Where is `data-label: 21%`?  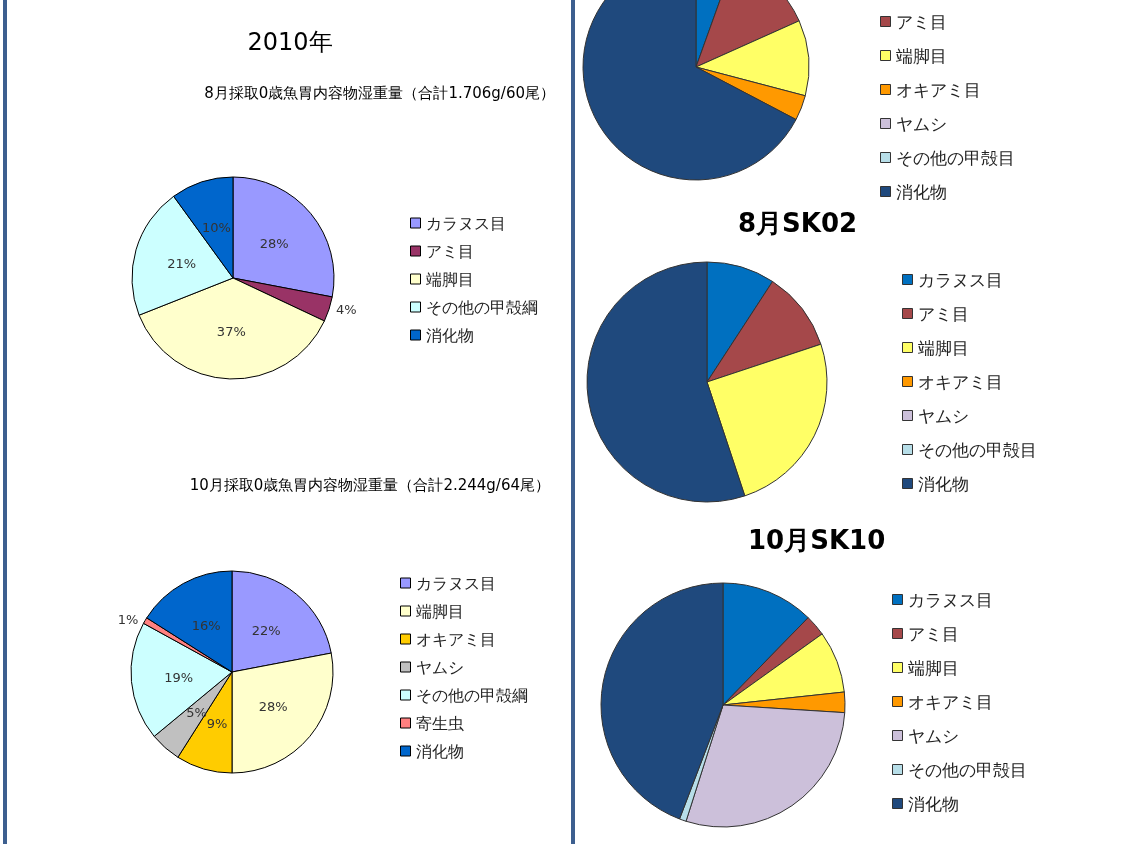
data-label: 21% is located at coordinates (182, 263).